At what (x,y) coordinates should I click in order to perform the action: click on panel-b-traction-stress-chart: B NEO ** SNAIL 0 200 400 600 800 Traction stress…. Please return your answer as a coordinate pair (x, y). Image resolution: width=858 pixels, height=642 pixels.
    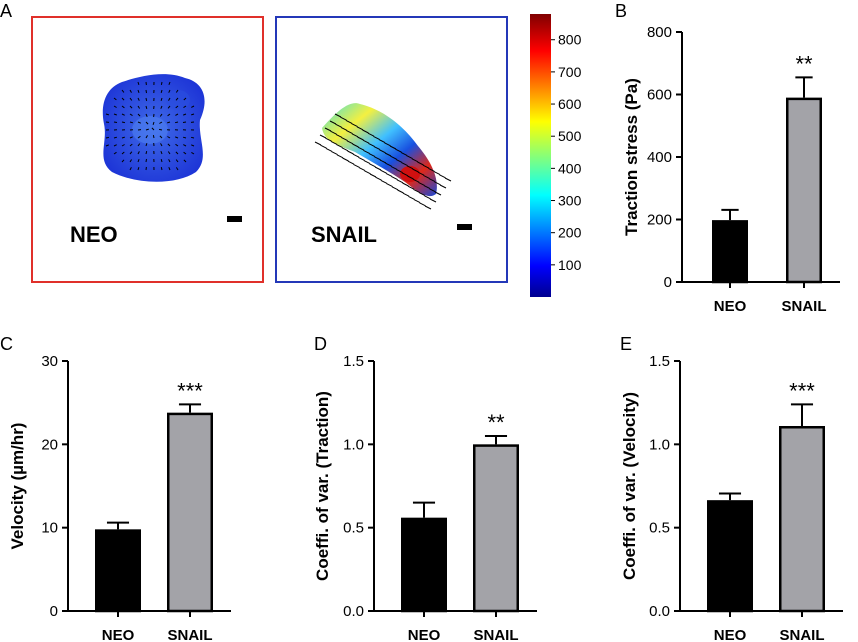
    Looking at the image, I should click on (727, 158).